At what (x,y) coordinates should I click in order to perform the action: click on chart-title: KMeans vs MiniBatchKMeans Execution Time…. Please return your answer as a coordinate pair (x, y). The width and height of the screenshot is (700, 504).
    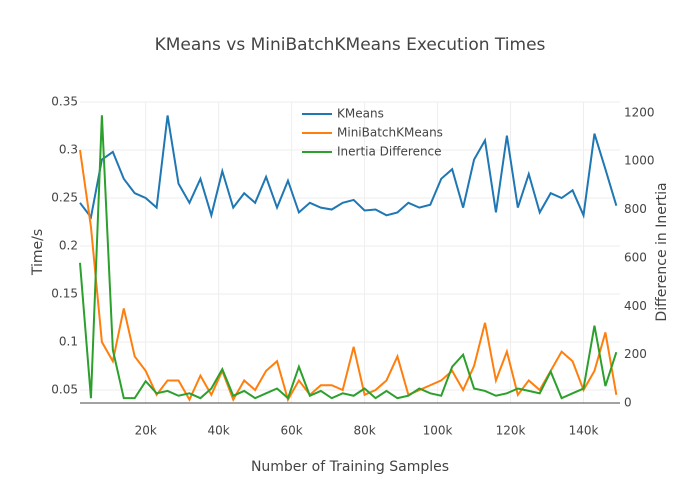
    Looking at the image, I should click on (350, 45).